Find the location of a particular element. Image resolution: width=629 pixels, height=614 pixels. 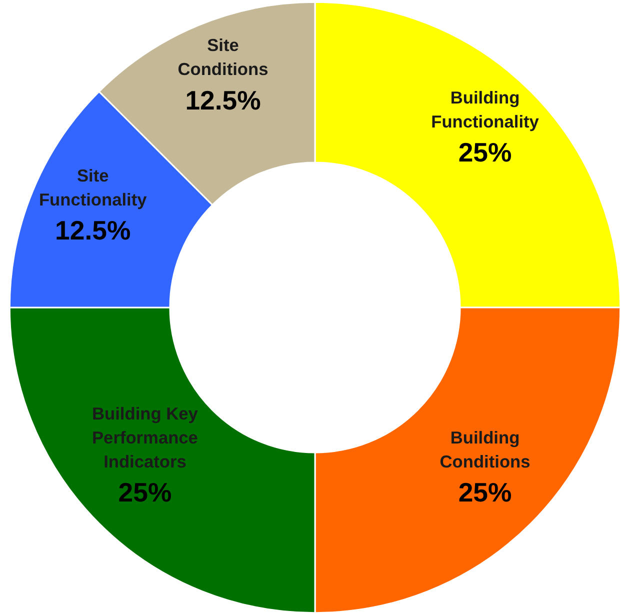

slice-label: Site Conditions is located at coordinates (223, 57).